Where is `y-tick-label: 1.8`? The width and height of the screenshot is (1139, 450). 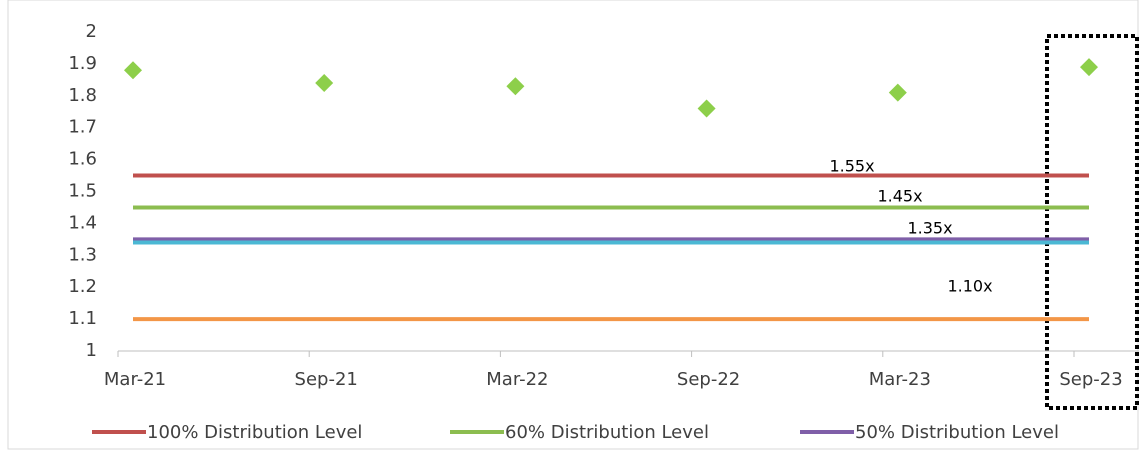
y-tick-label: 1.8 is located at coordinates (82, 95).